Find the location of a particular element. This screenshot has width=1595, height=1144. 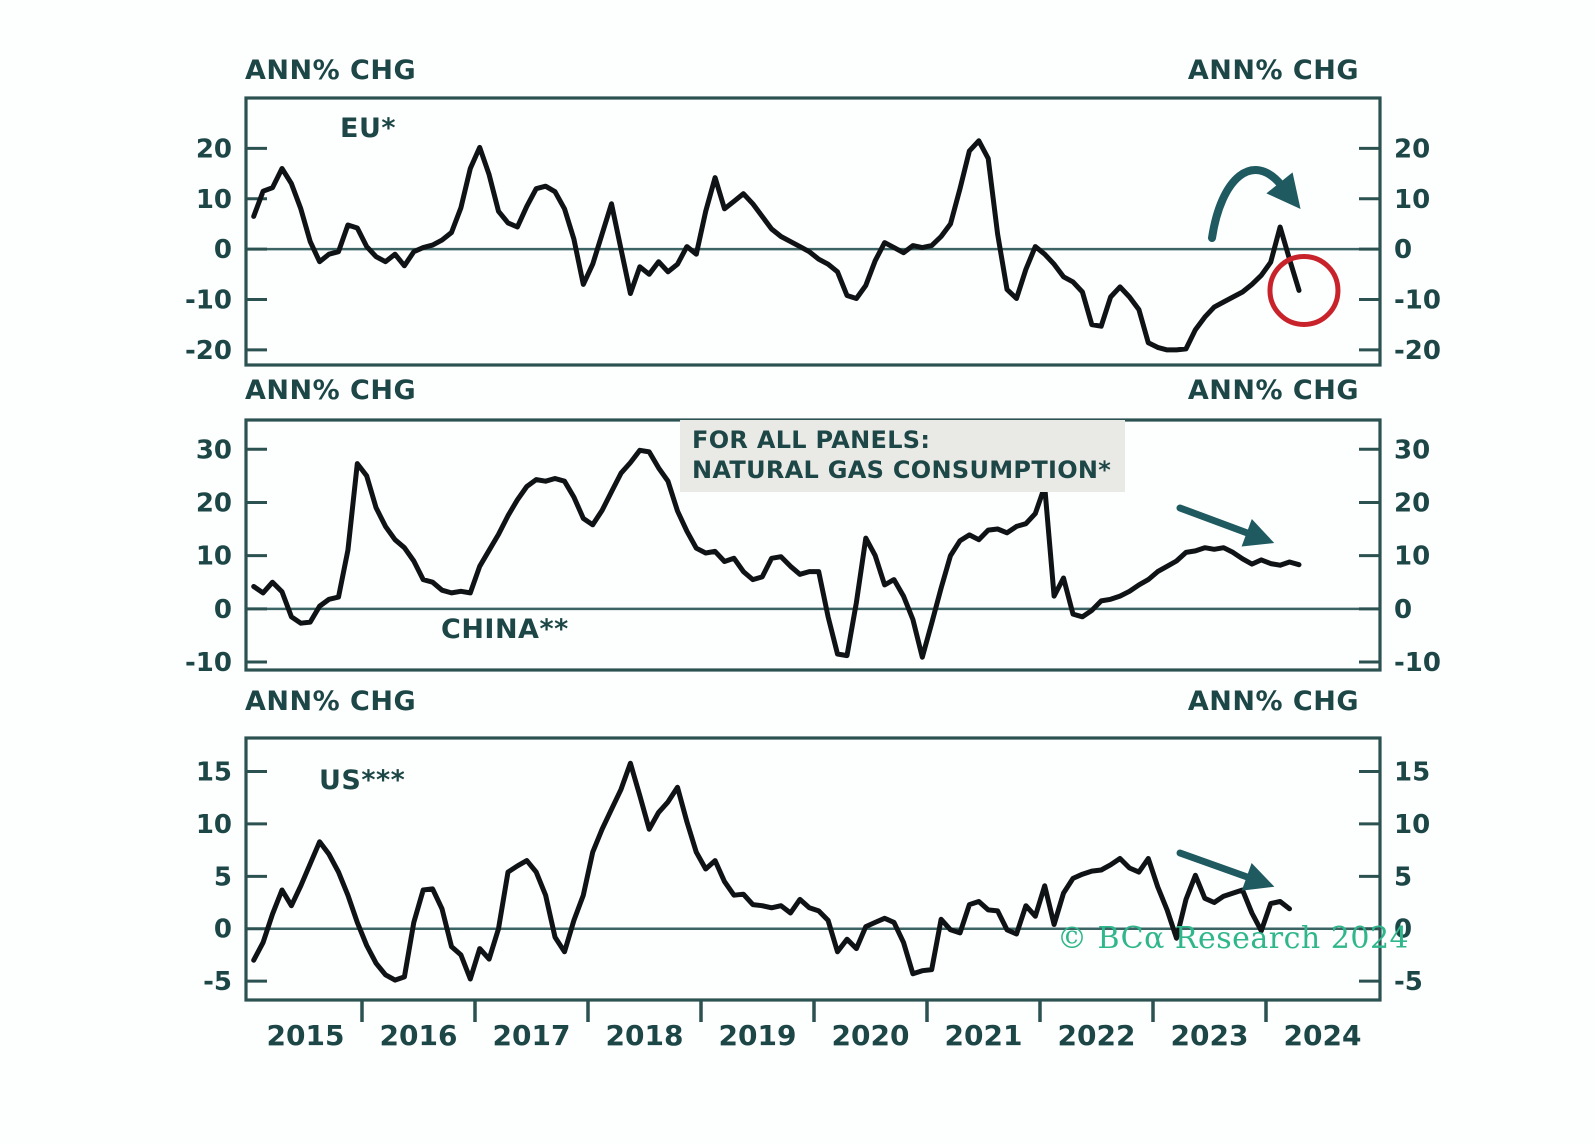

china-ytick-label-left: 0 is located at coordinates (223, 610).